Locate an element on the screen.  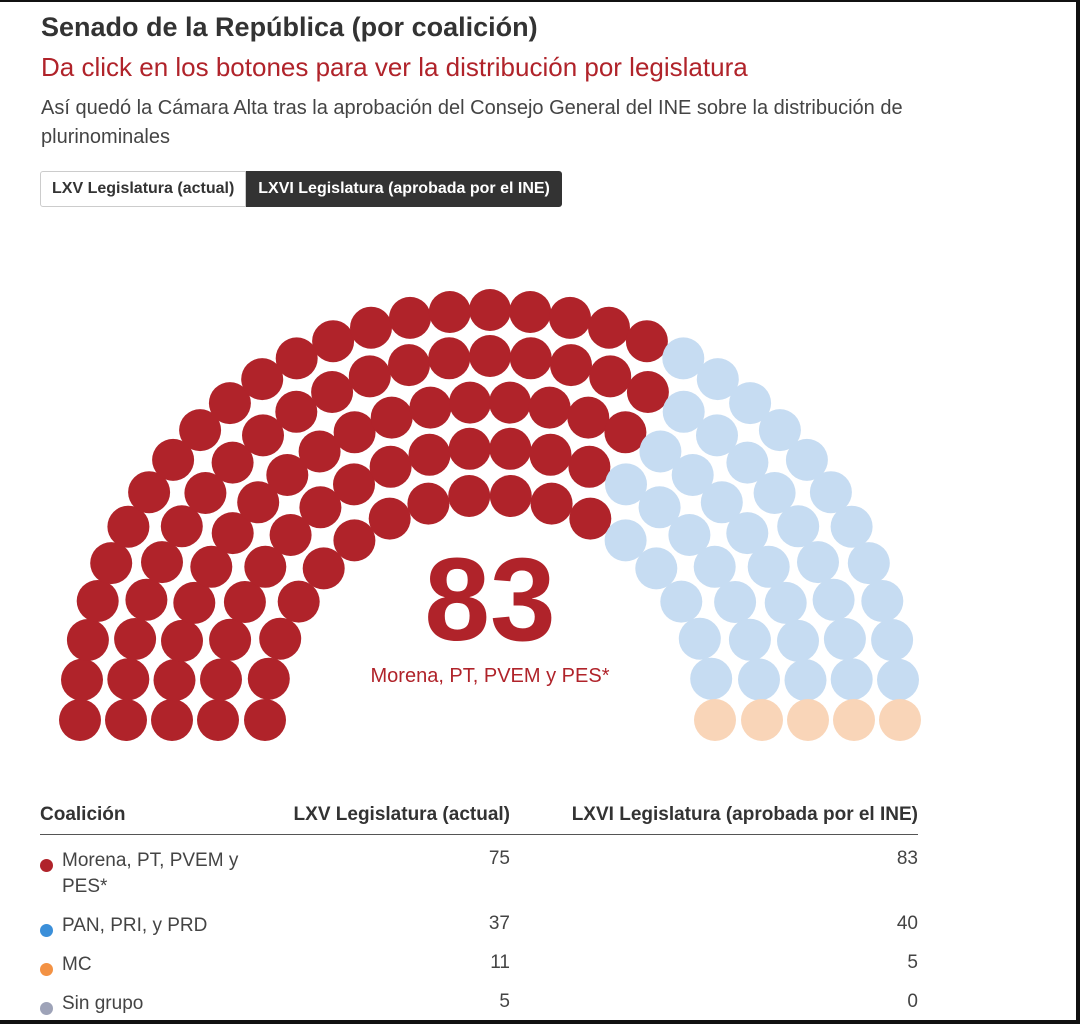
mc-legend-dot is located at coordinates (46, 969).